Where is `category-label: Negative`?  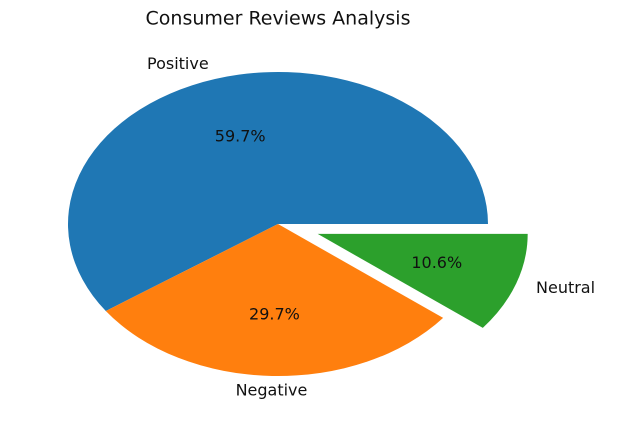
category-label: Negative is located at coordinates (272, 390).